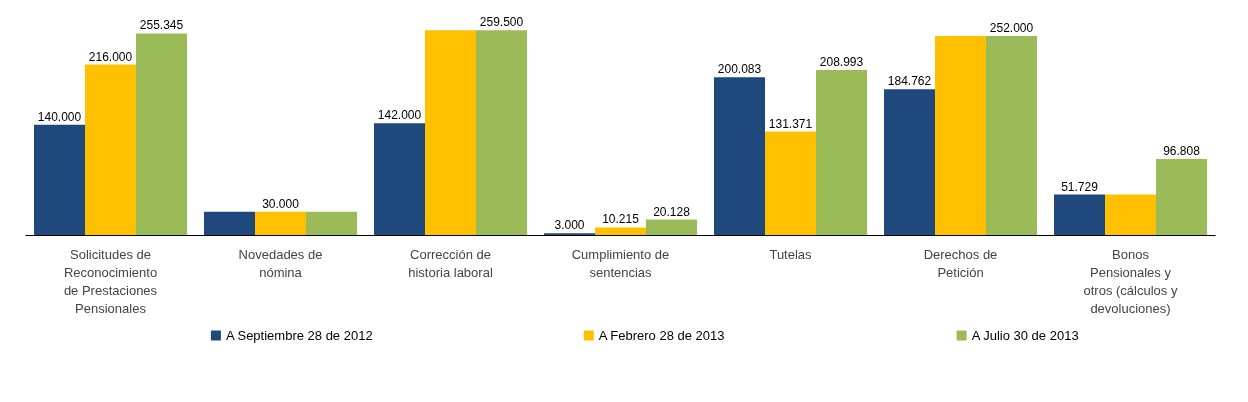  I want to click on data-label: 51.729, so click(1080, 186).